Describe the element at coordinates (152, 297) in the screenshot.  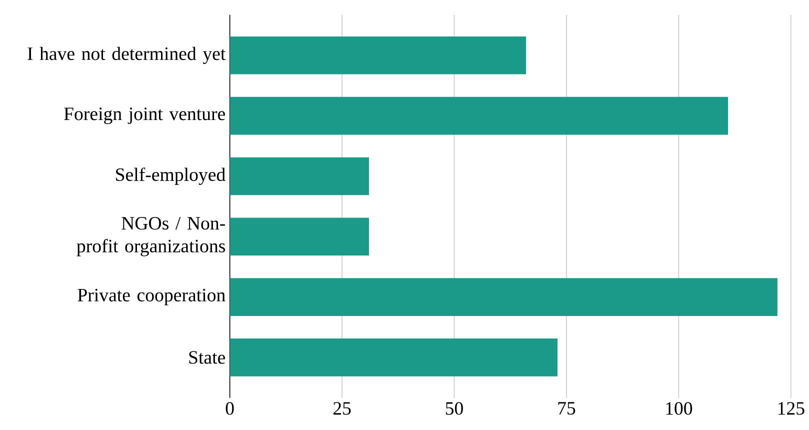
I see `y-tick-label: Private cooperation` at that location.